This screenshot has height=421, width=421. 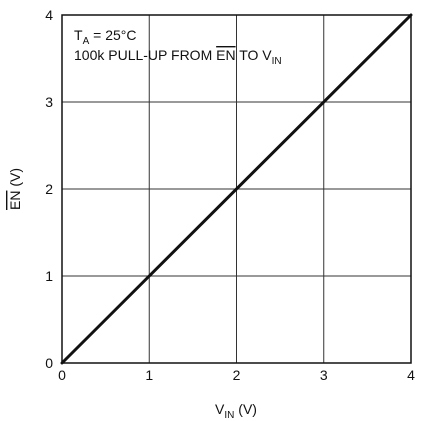 What do you see at coordinates (49, 102) in the screenshot?
I see `y-tick-label-3: 3` at bounding box center [49, 102].